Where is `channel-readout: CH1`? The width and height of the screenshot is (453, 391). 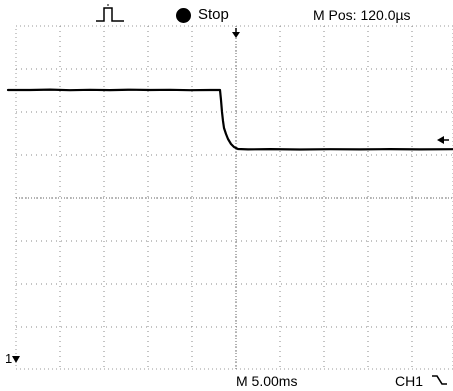 channel-readout: CH1 is located at coordinates (421, 381).